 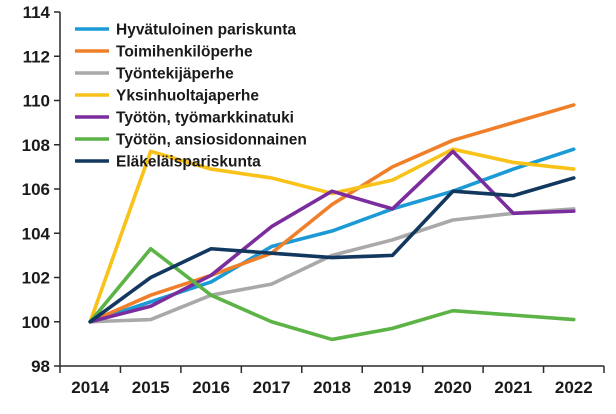 What do you see at coordinates (90, 387) in the screenshot?
I see `x-tick-label: 2014` at bounding box center [90, 387].